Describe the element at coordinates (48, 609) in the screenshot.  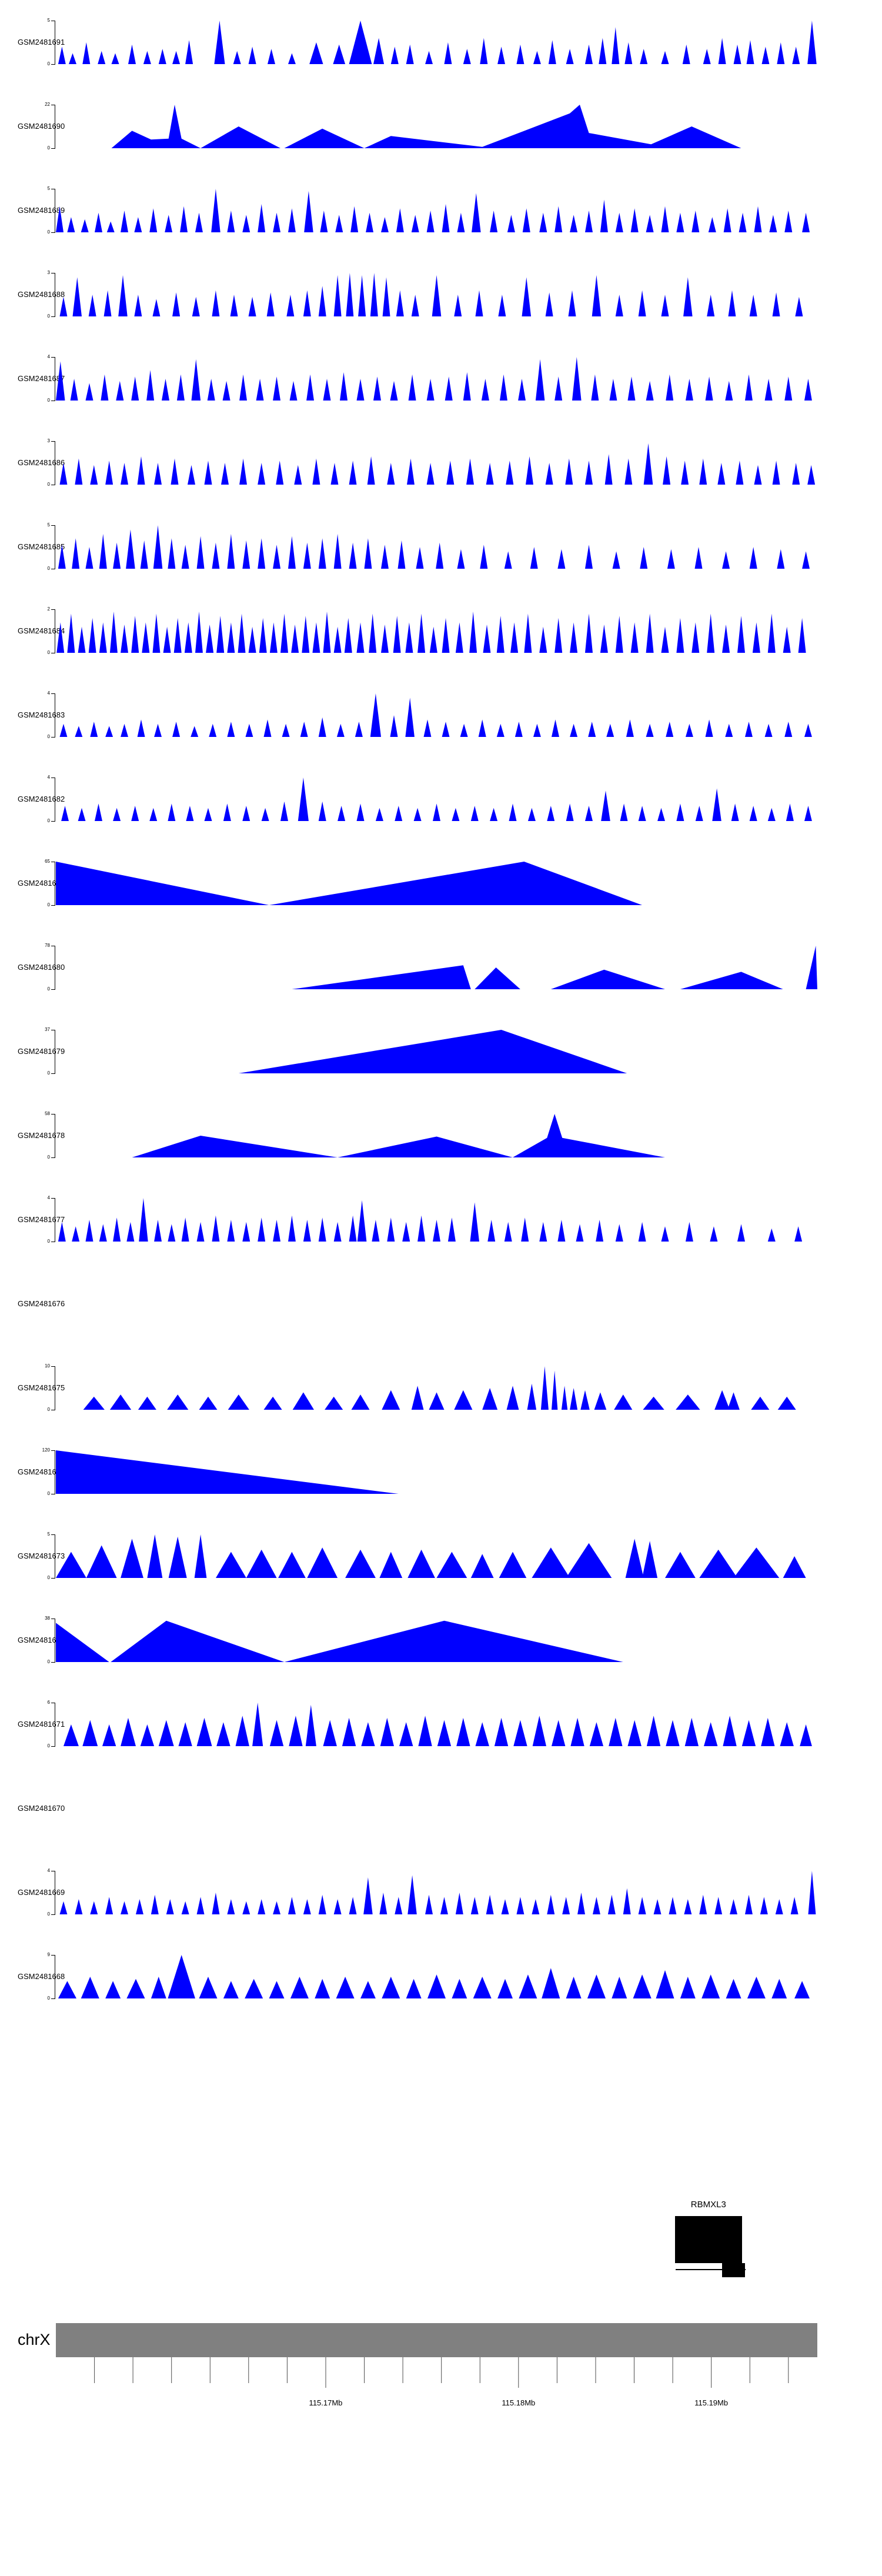
I see `track-ymax-label: 2` at that location.